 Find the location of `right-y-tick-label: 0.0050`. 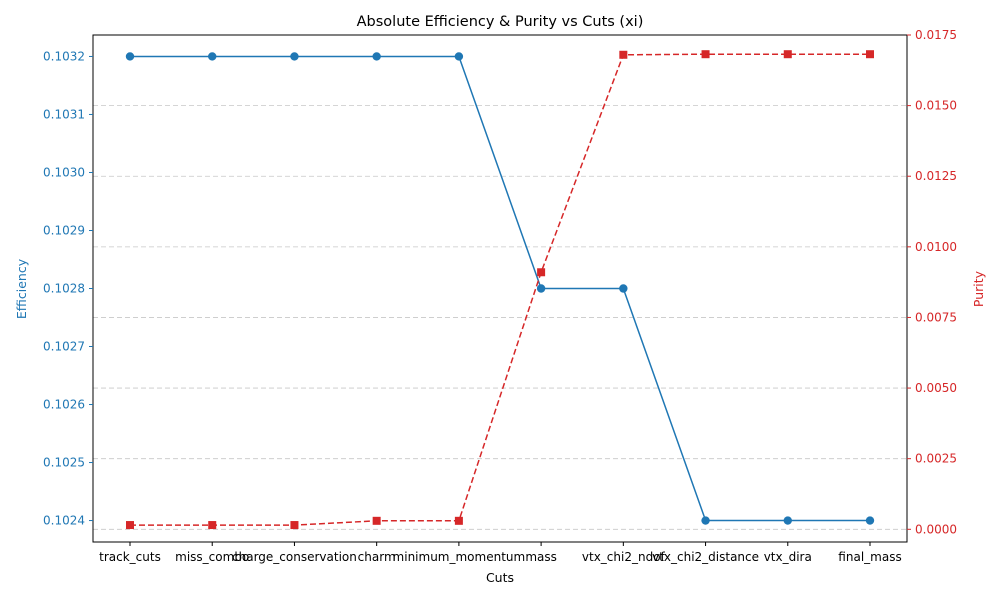

right-y-tick-label: 0.0050 is located at coordinates (936, 388).